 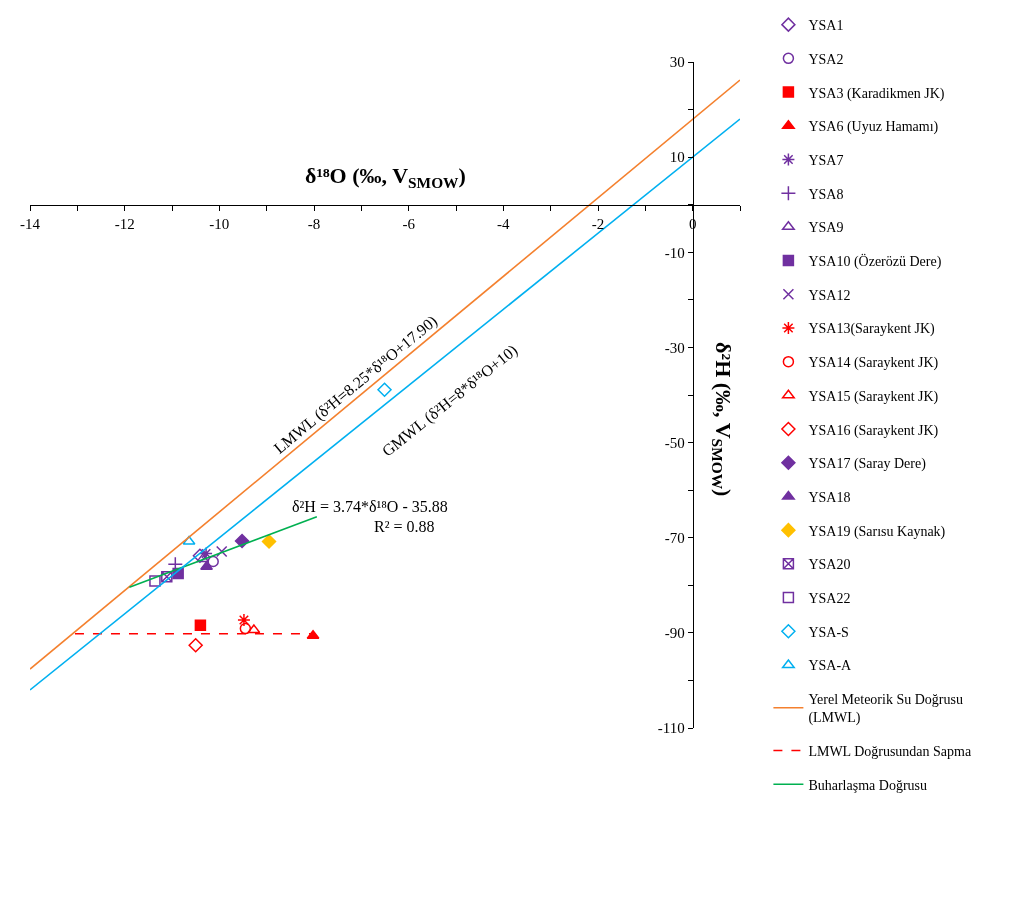 What do you see at coordinates (826, 194) in the screenshot?
I see `legend-label: YSA8` at bounding box center [826, 194].